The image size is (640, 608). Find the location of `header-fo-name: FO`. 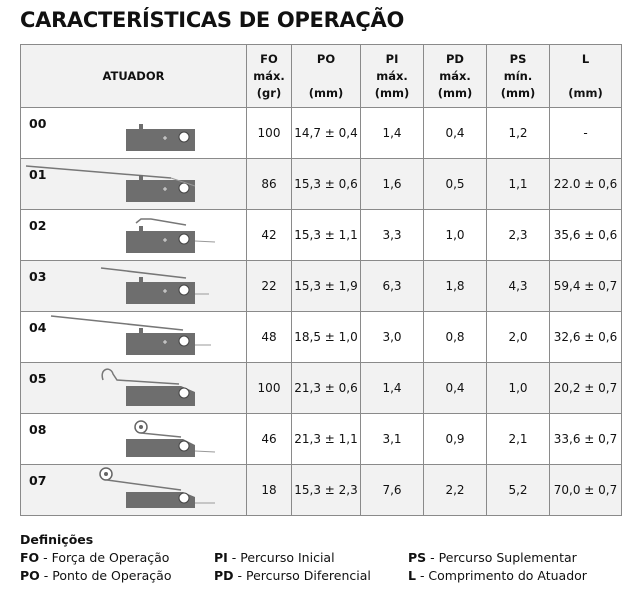

header-fo-name: FO is located at coordinates (269, 58).